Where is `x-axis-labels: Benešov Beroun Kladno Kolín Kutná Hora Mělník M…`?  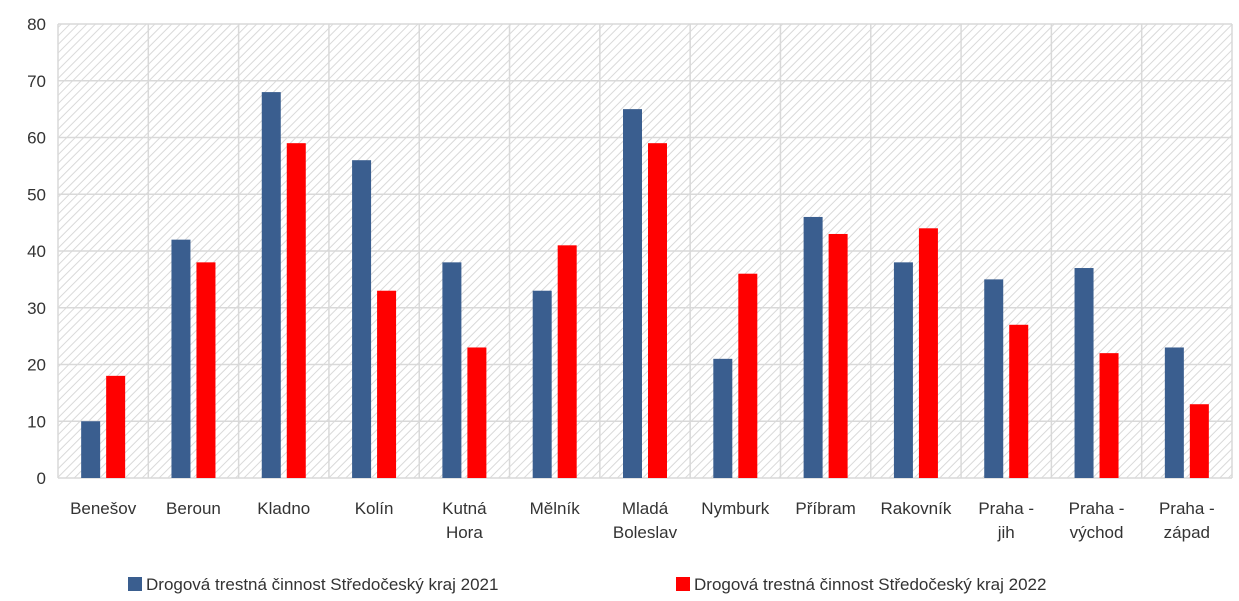
x-axis-labels: Benešov Beroun Kladno Kolín Kutná Hora Mělník M… is located at coordinates (642, 520).